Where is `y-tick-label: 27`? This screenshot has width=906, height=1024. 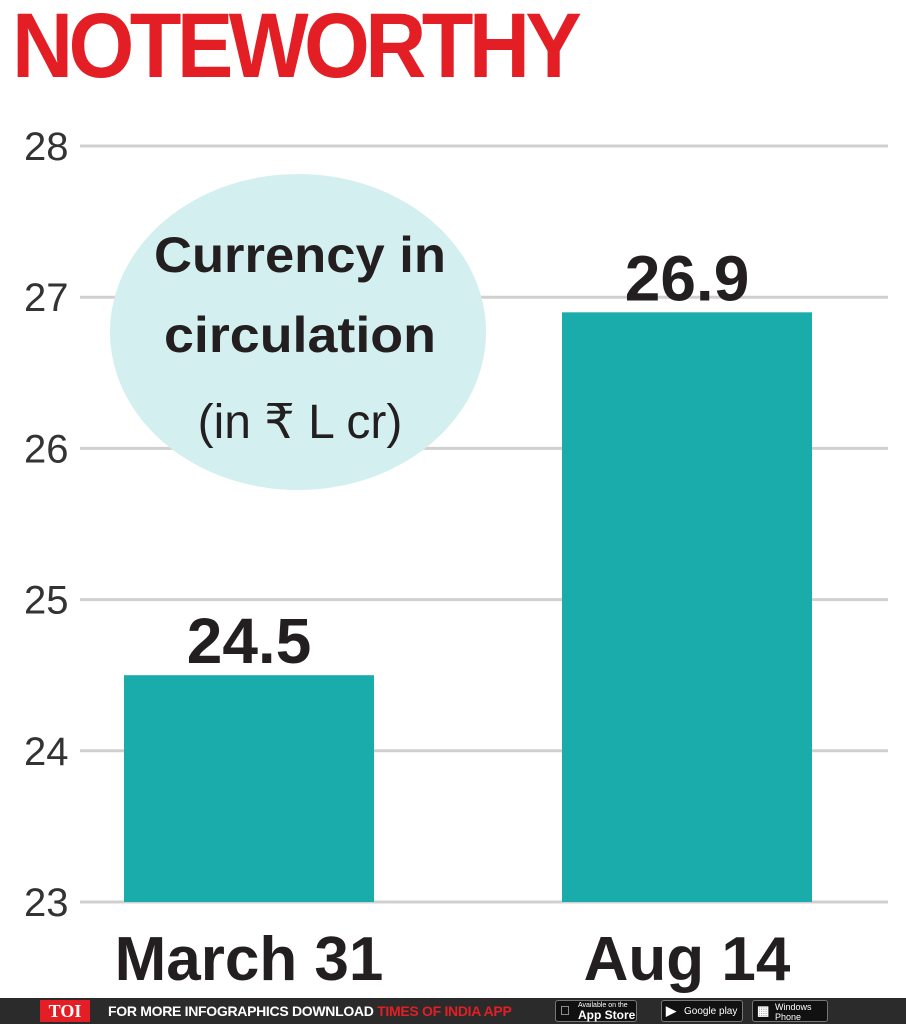 y-tick-label: 27 is located at coordinates (46, 298).